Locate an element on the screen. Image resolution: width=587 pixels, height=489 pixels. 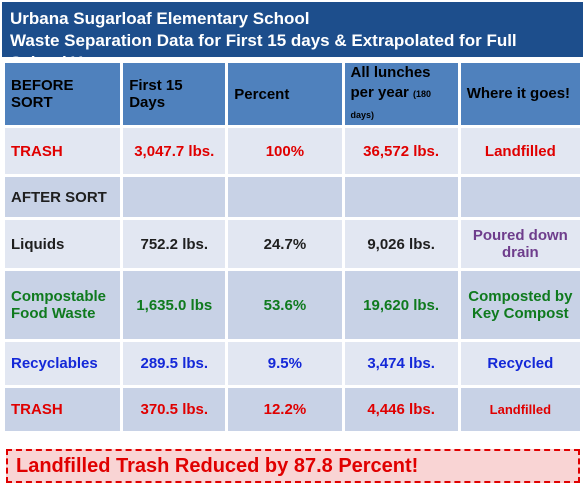
col-header-percent: Percent is located at coordinates (285, 94).